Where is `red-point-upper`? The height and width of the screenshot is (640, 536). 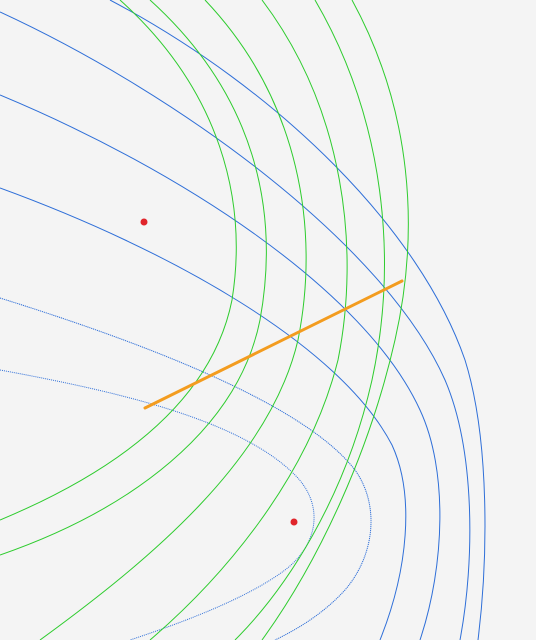
red-point-upper is located at coordinates (144, 222).